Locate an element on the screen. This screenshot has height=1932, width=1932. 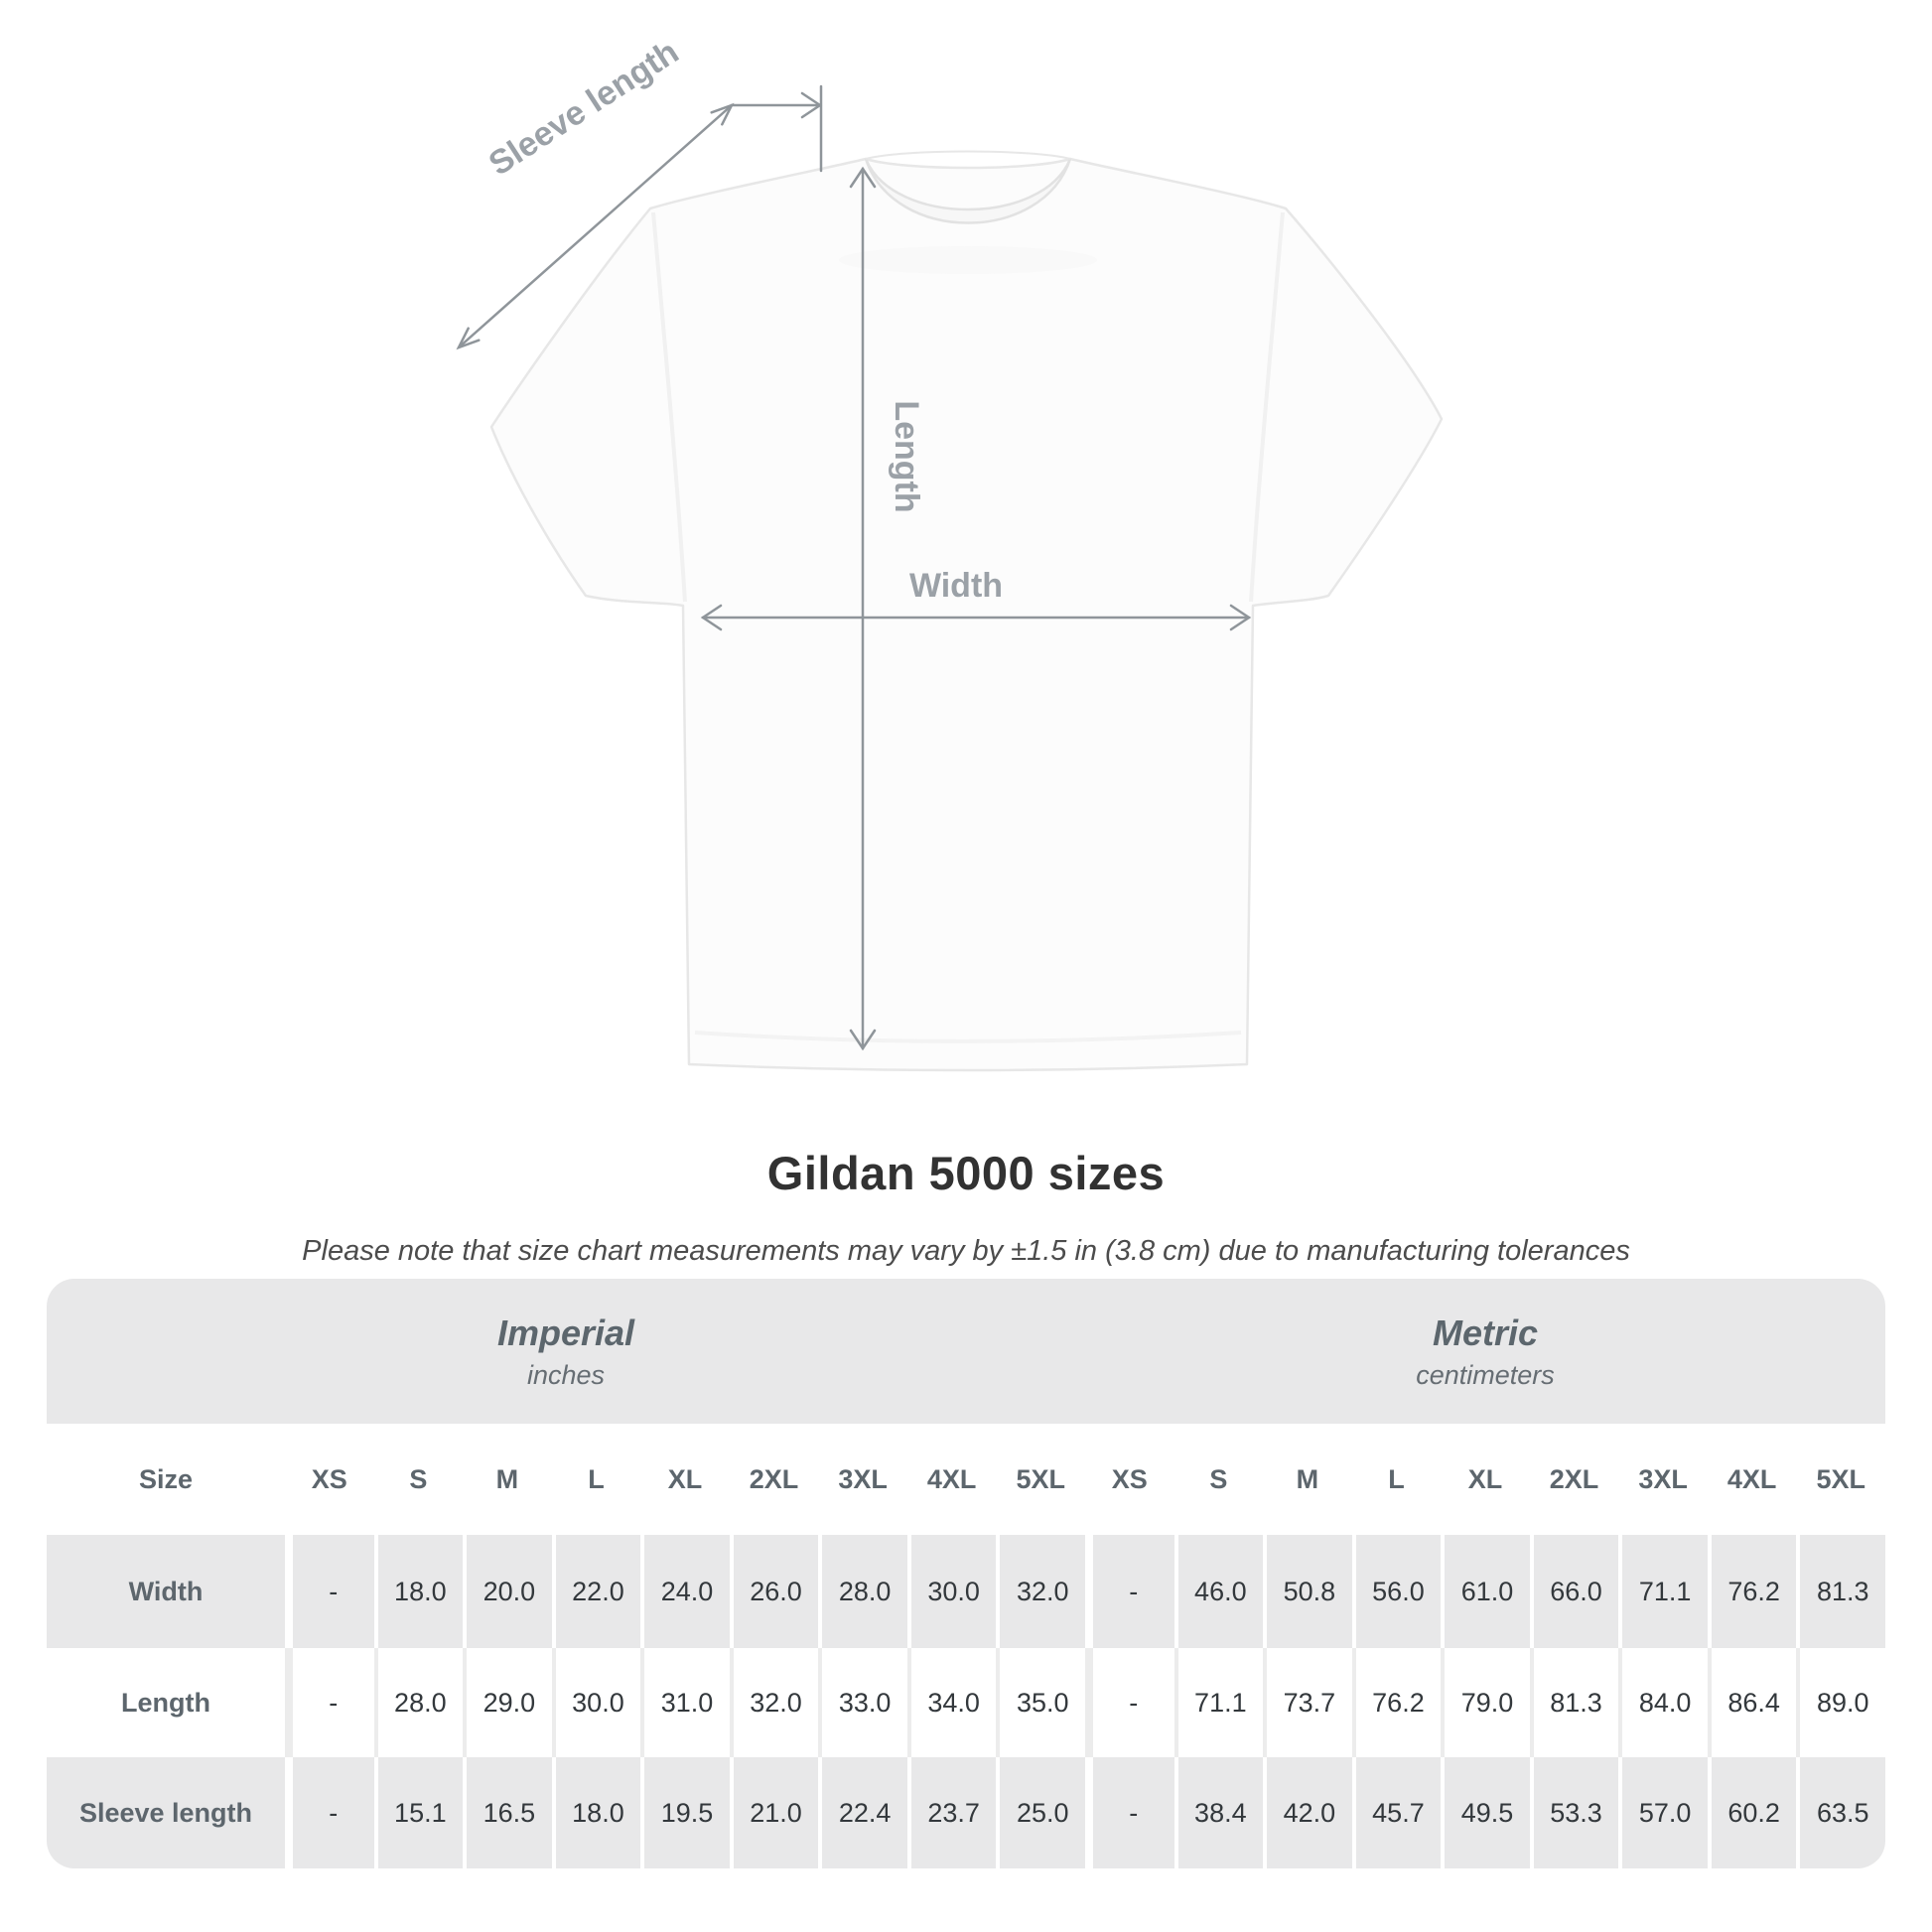
cell-length-metric-l: 76.2 is located at coordinates (1396, 1703).